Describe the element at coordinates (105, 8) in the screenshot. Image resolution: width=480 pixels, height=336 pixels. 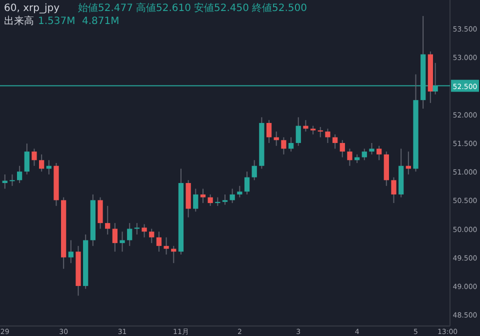
I see `annotation: 始値52.477` at that location.